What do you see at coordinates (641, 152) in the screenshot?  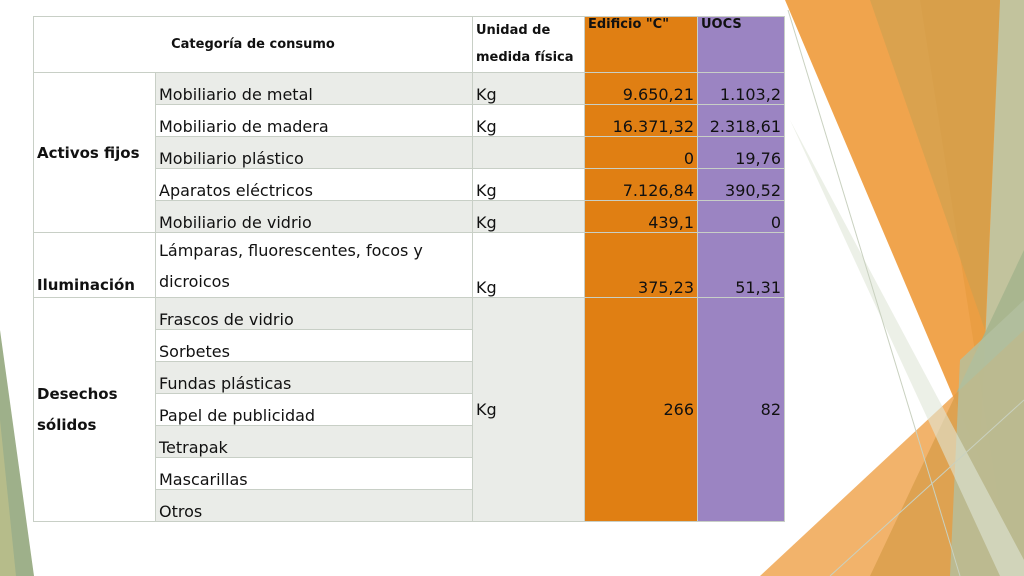 I see `edificio-value: 0` at bounding box center [641, 152].